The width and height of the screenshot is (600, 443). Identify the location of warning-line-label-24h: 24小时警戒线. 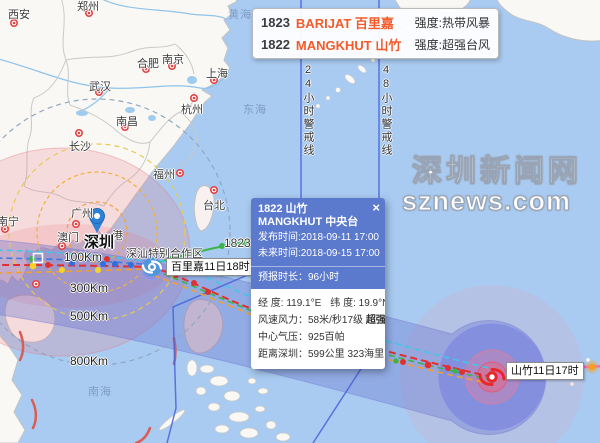
(308, 110).